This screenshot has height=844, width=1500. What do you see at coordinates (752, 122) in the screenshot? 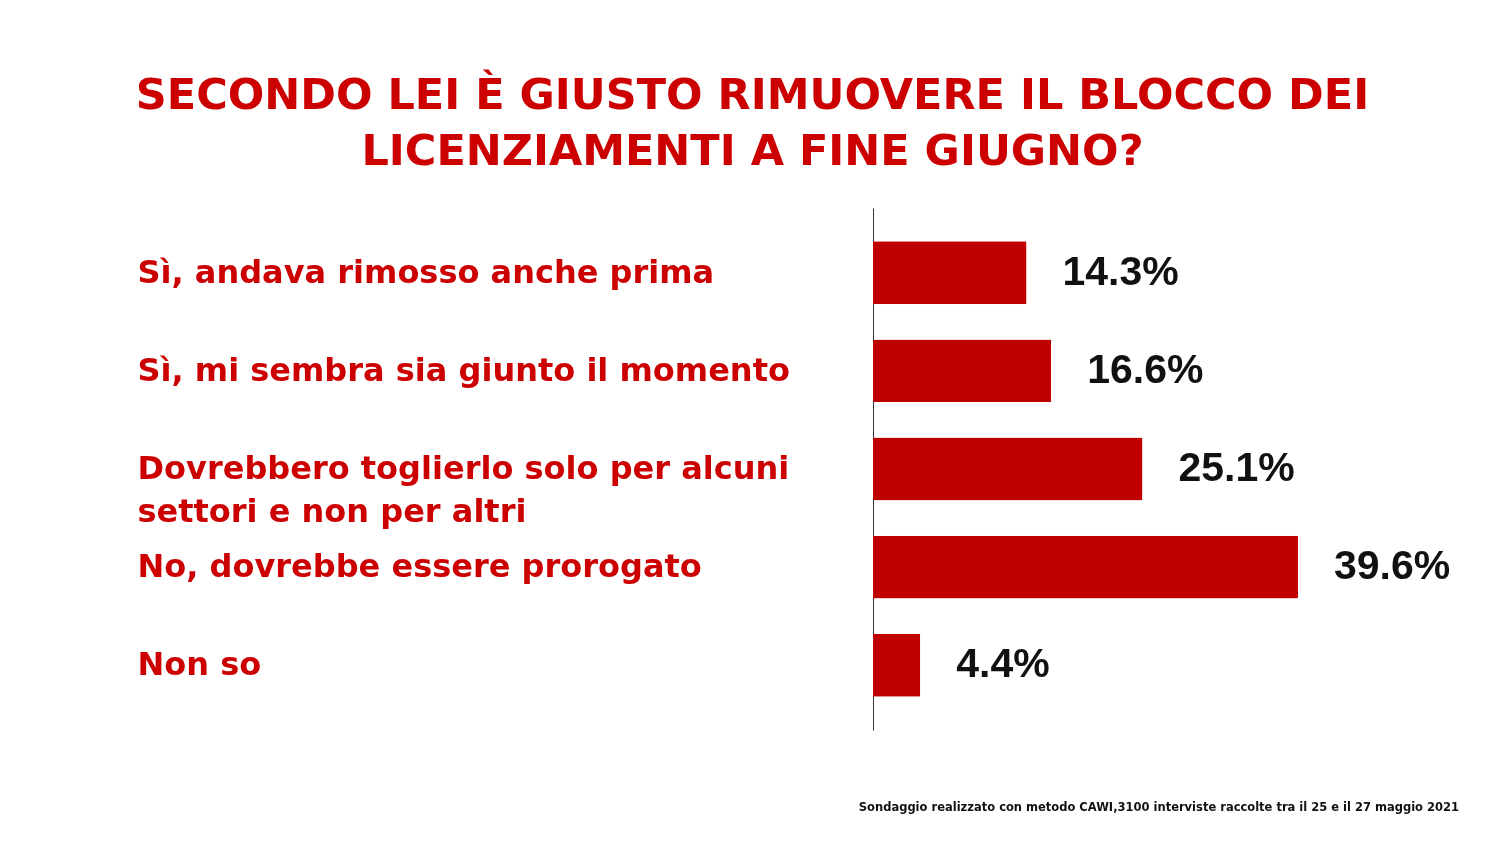
I see `chart-title: SECONDO LEI È GIUSTO RIMUOVERE IL BLOCCO DEI LICENZIAMENTI A FINE GIUGNO?` at bounding box center [752, 122].